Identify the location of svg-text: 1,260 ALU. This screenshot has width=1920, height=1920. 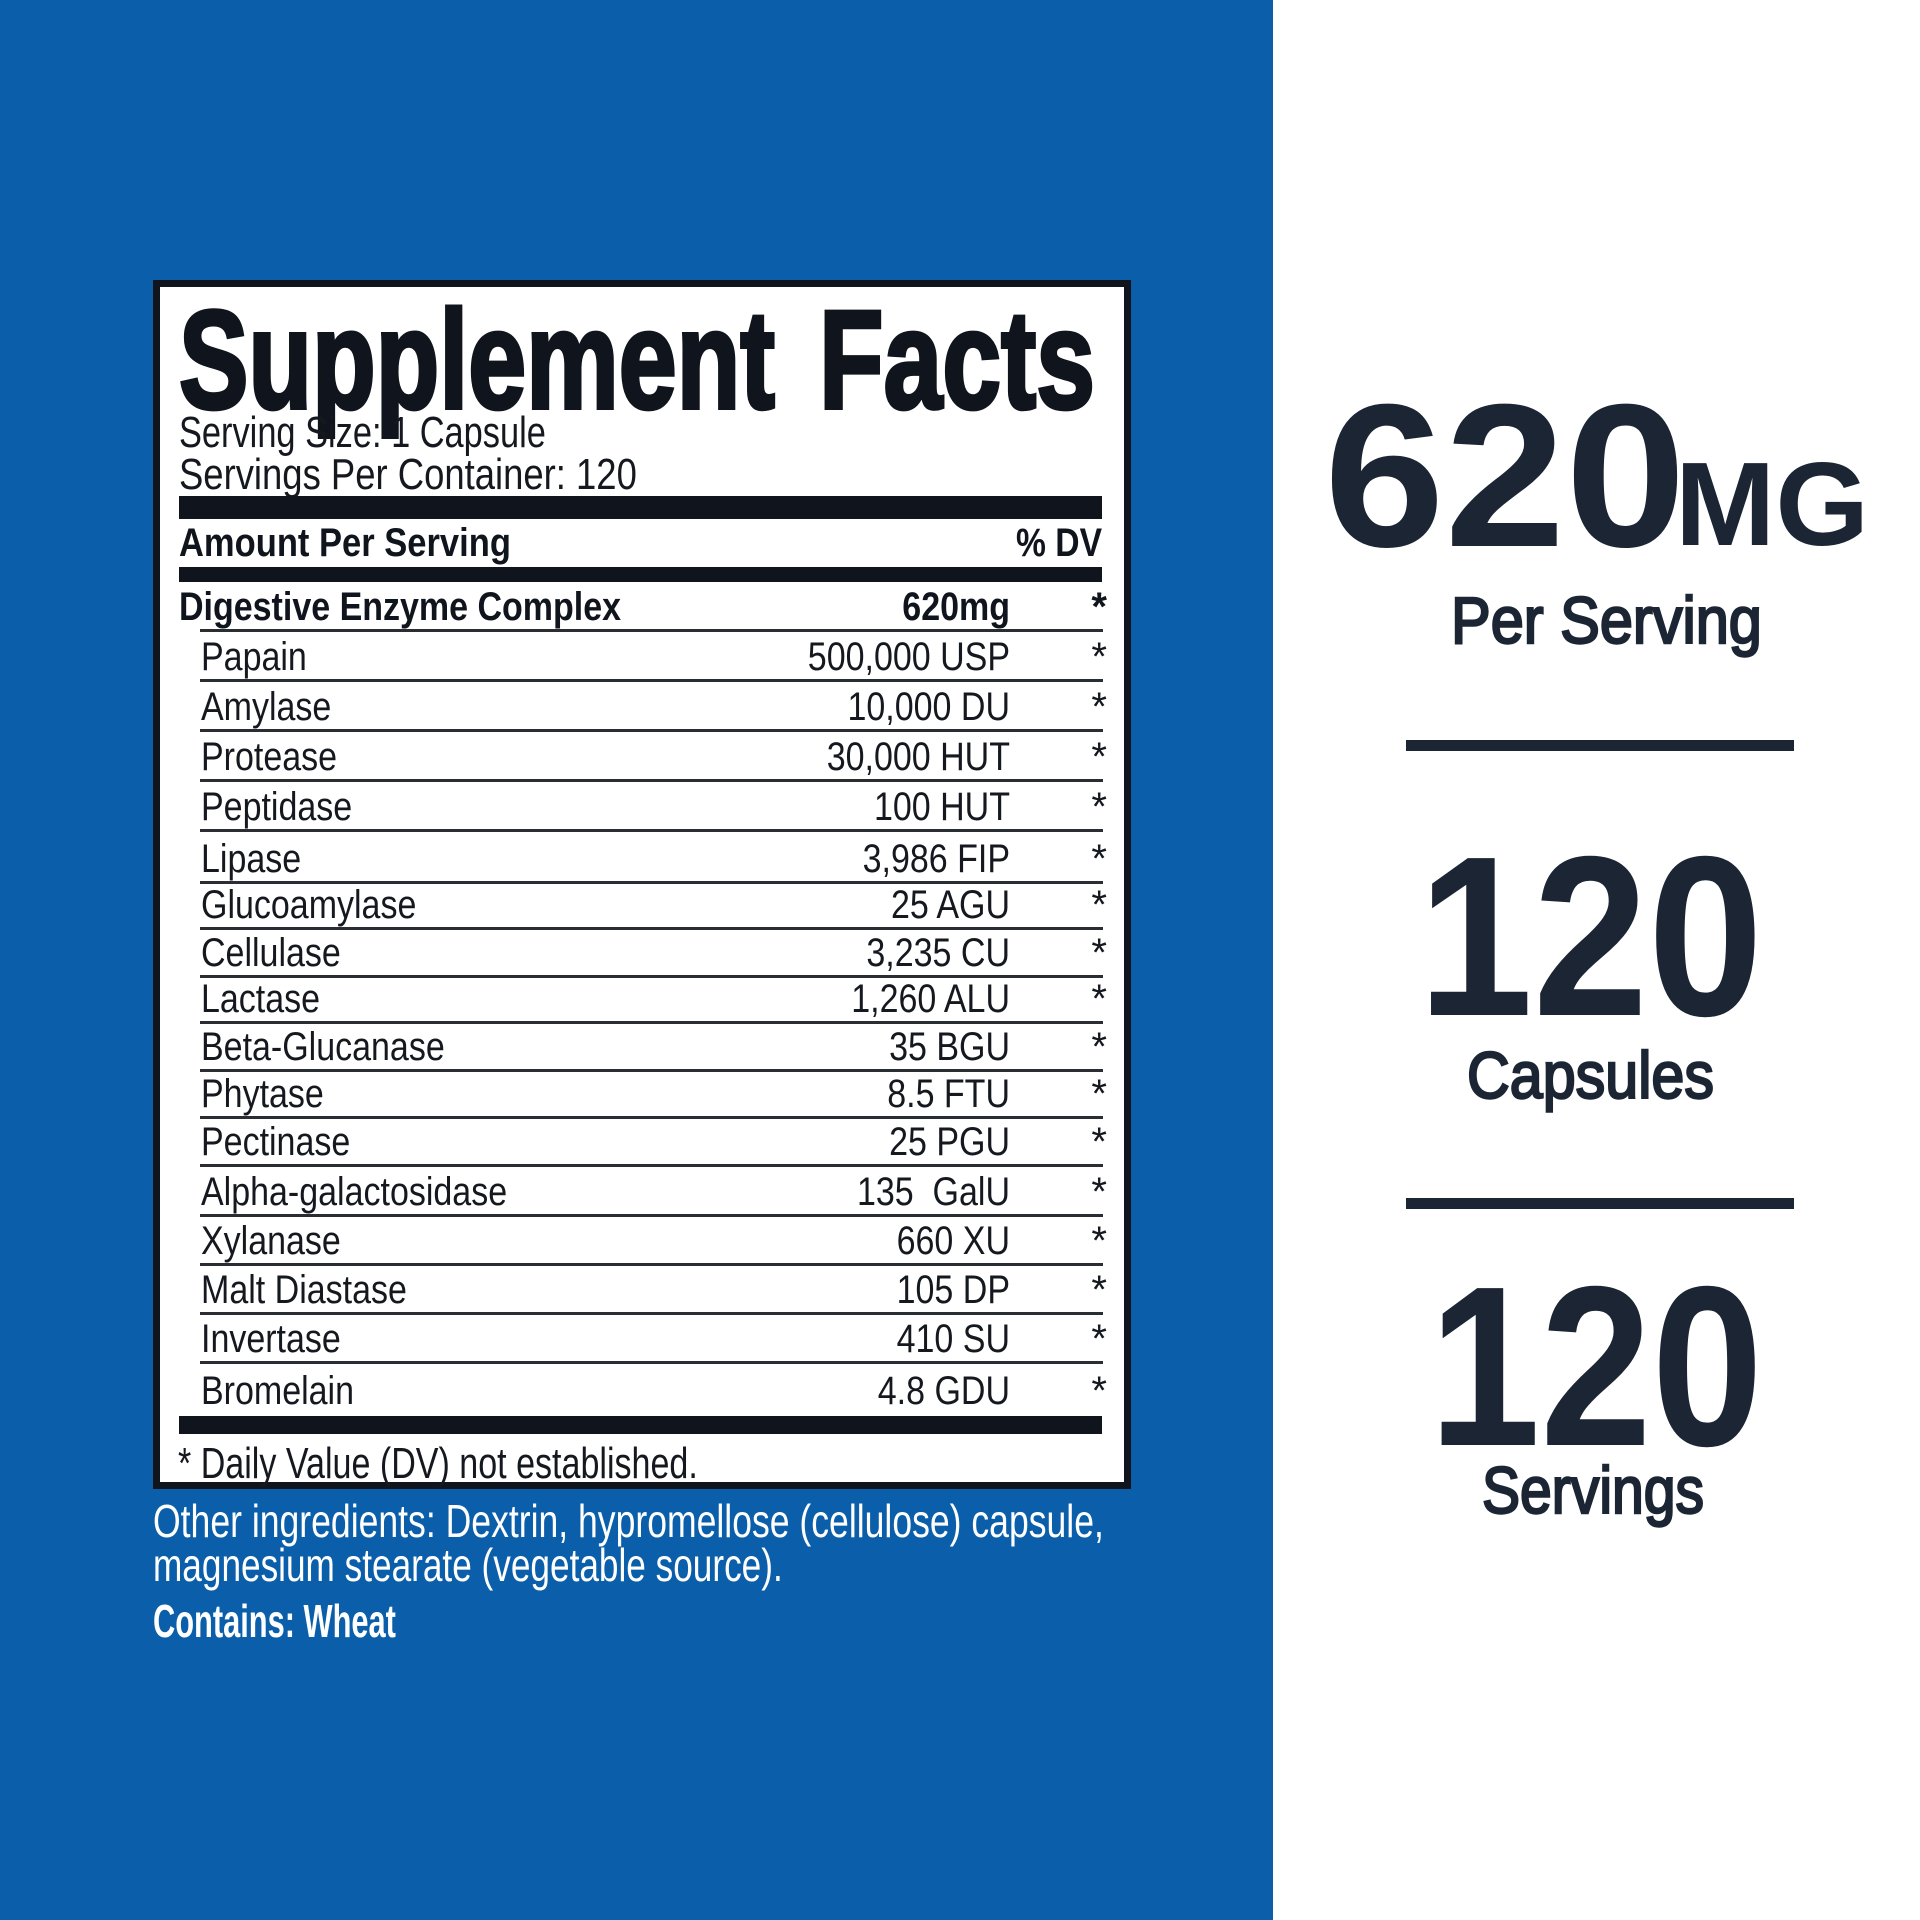
(930, 997).